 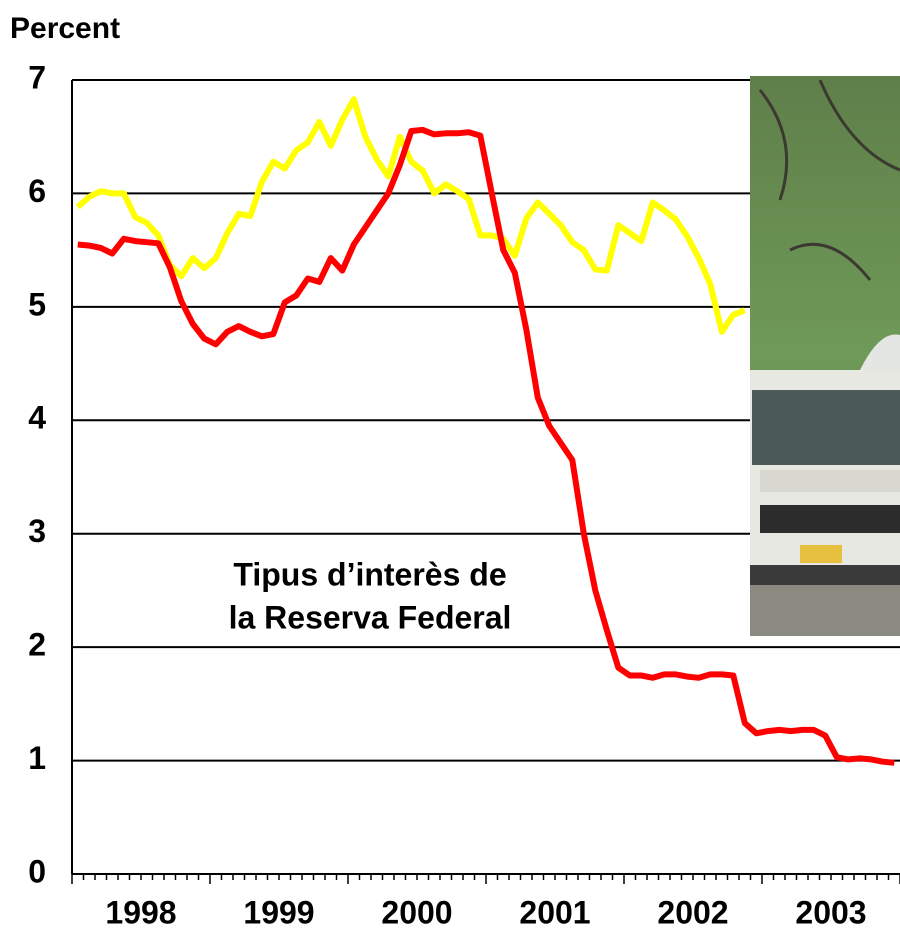 I want to click on x-tick-label: 2000, so click(x=416, y=912).